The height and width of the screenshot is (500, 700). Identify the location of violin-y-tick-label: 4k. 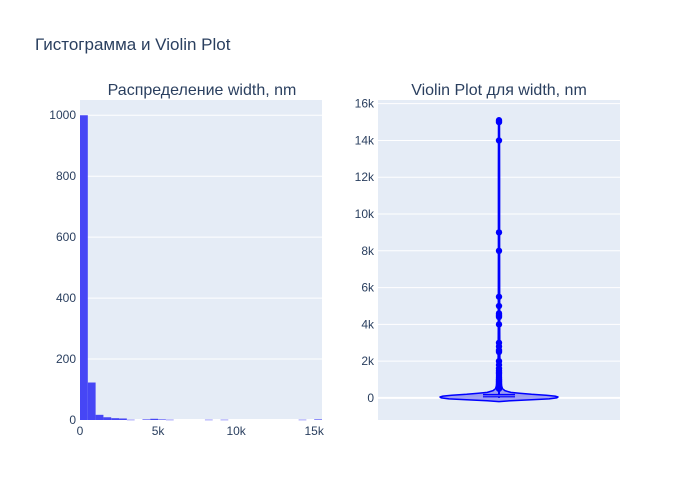
(368, 324).